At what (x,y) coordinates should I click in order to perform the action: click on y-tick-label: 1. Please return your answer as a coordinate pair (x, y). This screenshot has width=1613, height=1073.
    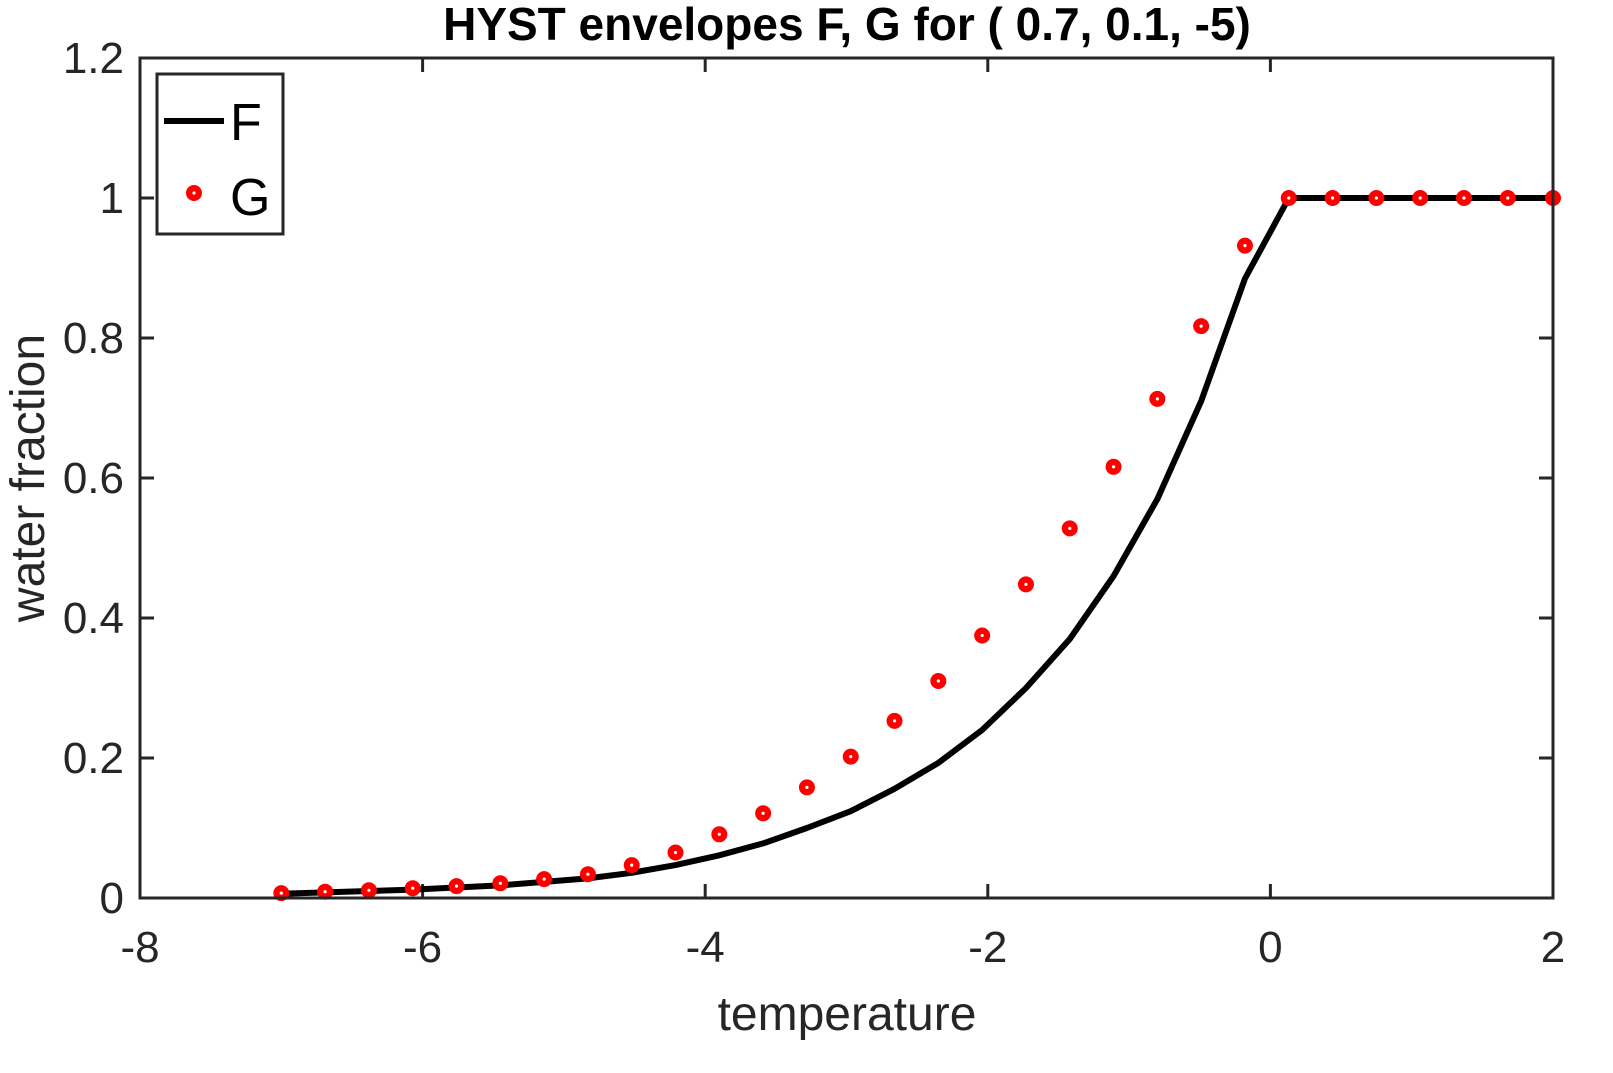
    Looking at the image, I should click on (112, 198).